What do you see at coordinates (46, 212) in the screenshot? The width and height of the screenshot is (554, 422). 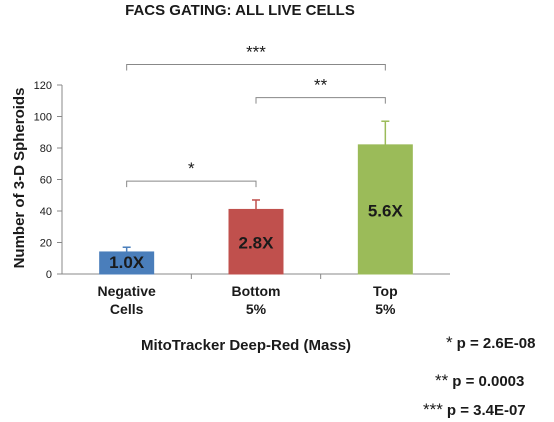 I see `y-tick-label: 40` at bounding box center [46, 212].